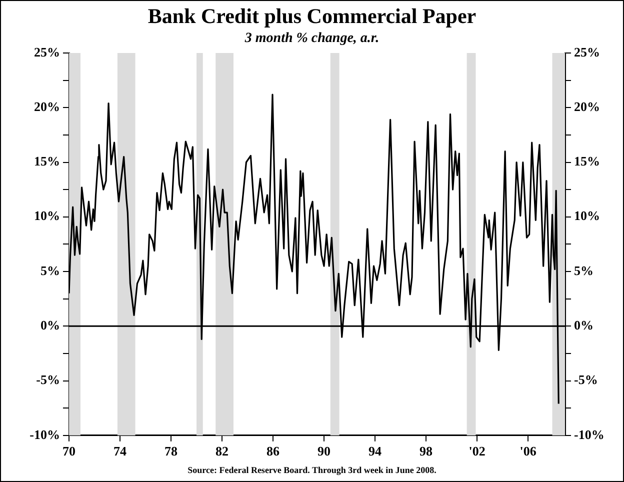 This screenshot has height=482, width=624. I want to click on y2-tick-label: 5%, so click(584, 270).